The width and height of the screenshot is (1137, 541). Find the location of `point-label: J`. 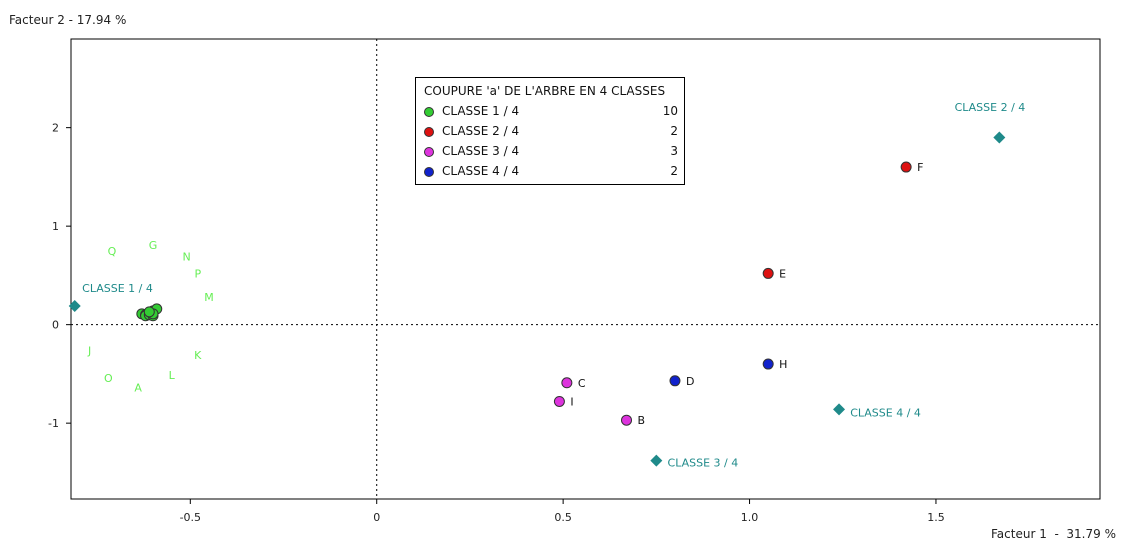

point-label: J is located at coordinates (89, 350).